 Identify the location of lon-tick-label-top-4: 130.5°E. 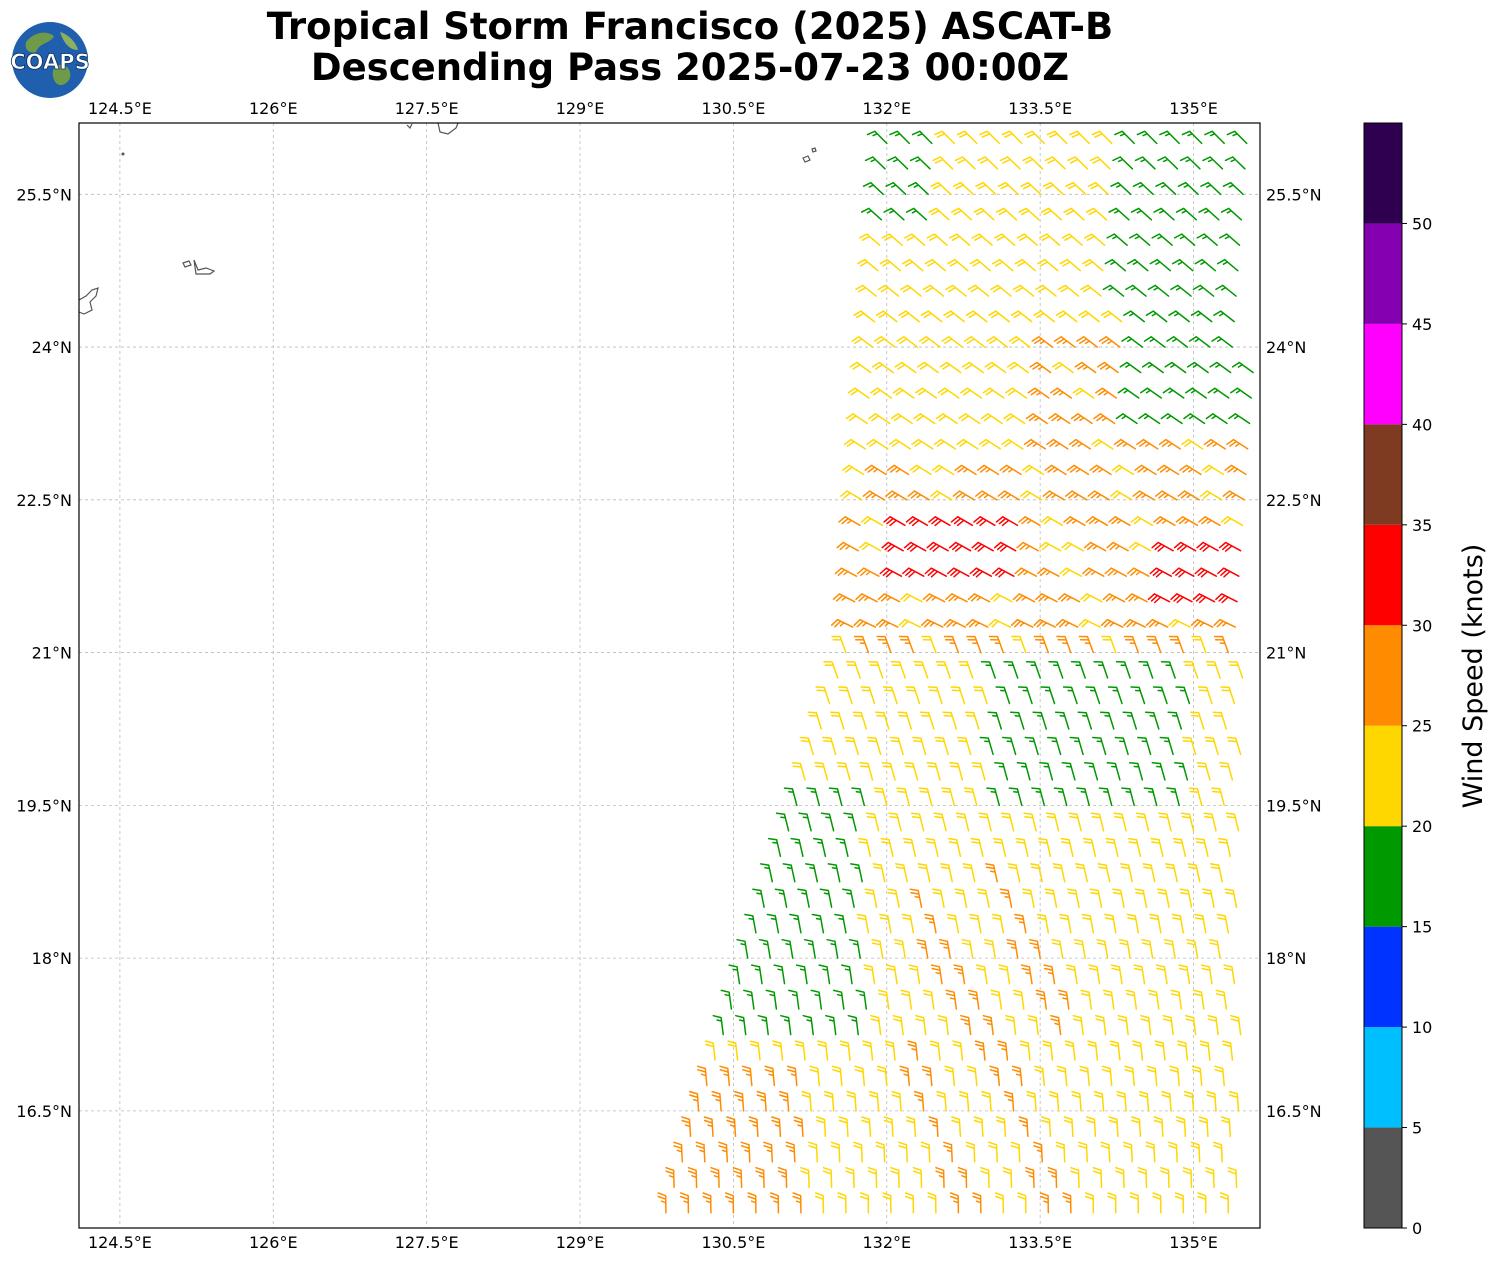
(733, 108).